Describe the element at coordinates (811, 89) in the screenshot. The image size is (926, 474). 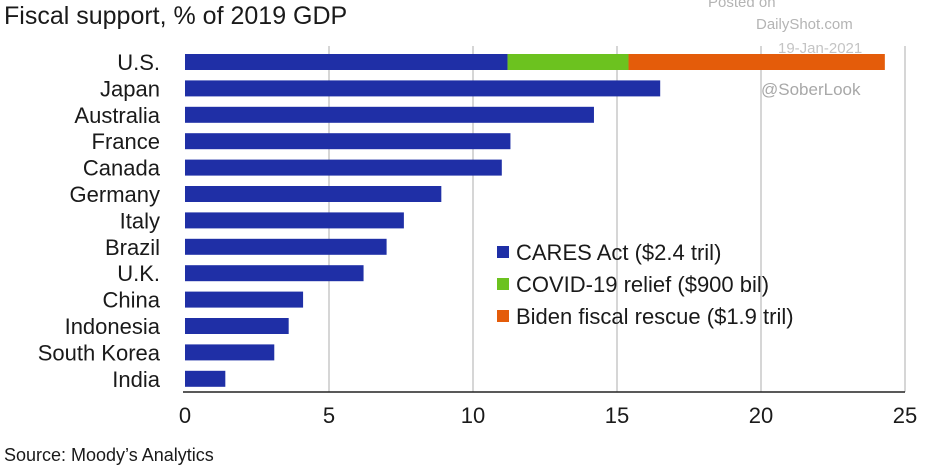
I see `watermark-handle: @SoberLook` at that location.